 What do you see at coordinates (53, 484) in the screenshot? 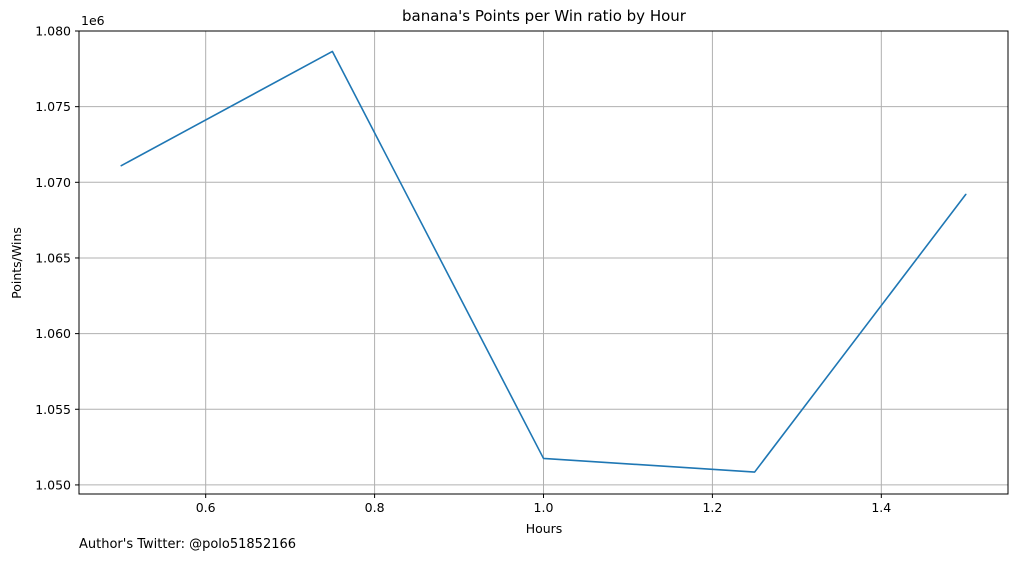
I see `y-tick-label: 1.050` at bounding box center [53, 484].